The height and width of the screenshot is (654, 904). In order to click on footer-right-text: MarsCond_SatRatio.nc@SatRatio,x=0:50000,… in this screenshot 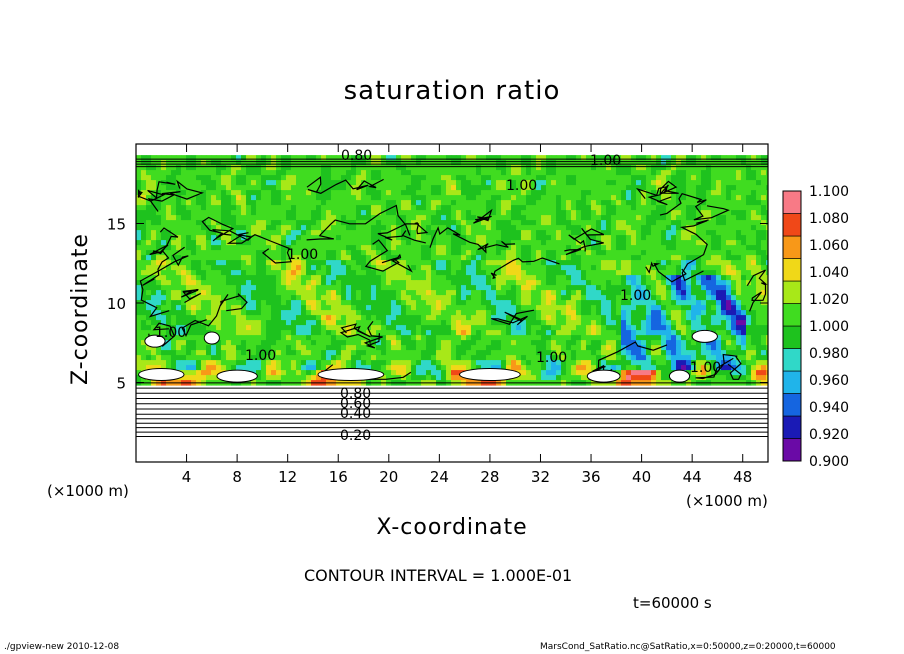, I will do `click(688, 647)`.